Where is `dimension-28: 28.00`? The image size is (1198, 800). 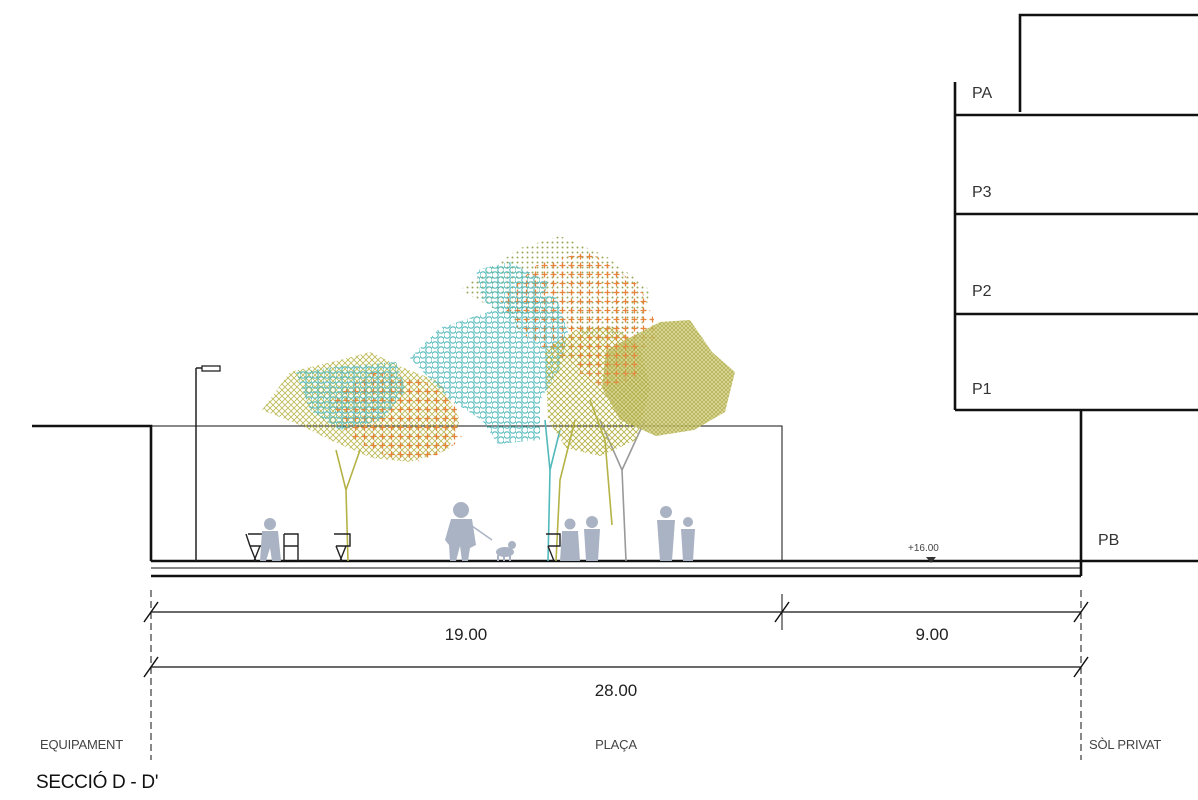 dimension-28: 28.00 is located at coordinates (616, 690).